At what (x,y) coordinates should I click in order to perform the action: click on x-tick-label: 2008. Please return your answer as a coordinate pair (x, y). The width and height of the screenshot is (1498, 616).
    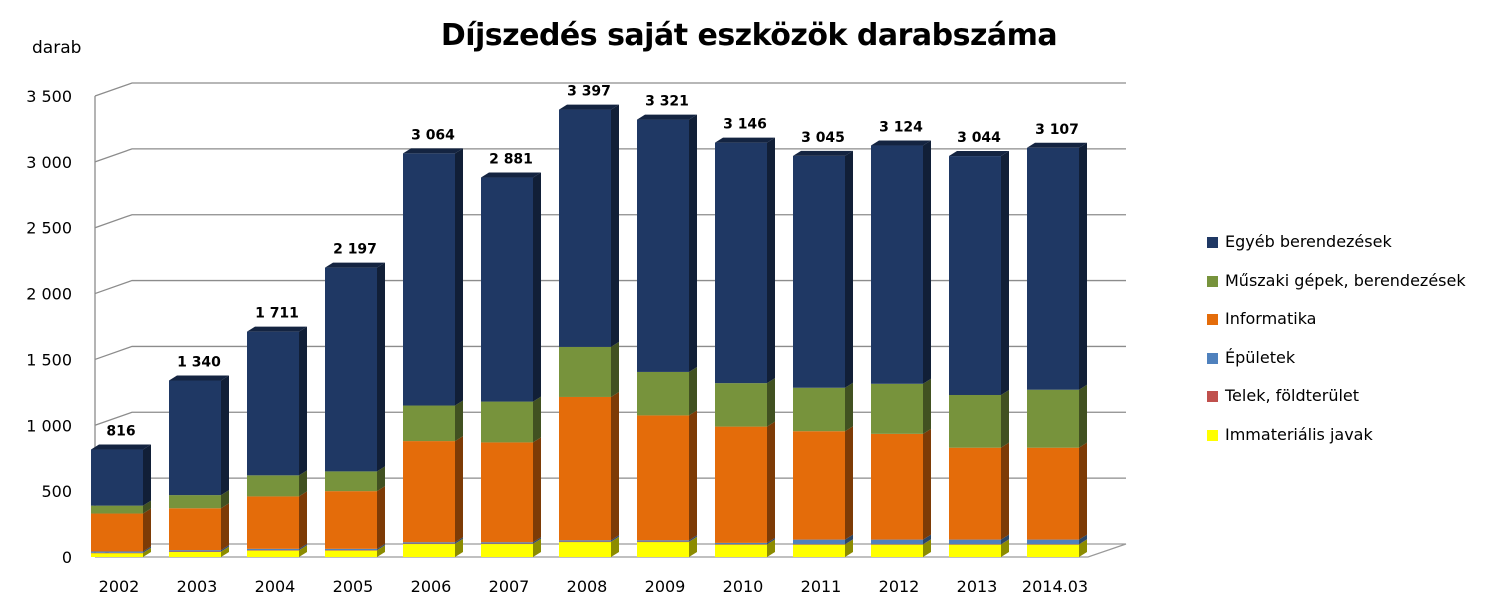
    Looking at the image, I should click on (587, 586).